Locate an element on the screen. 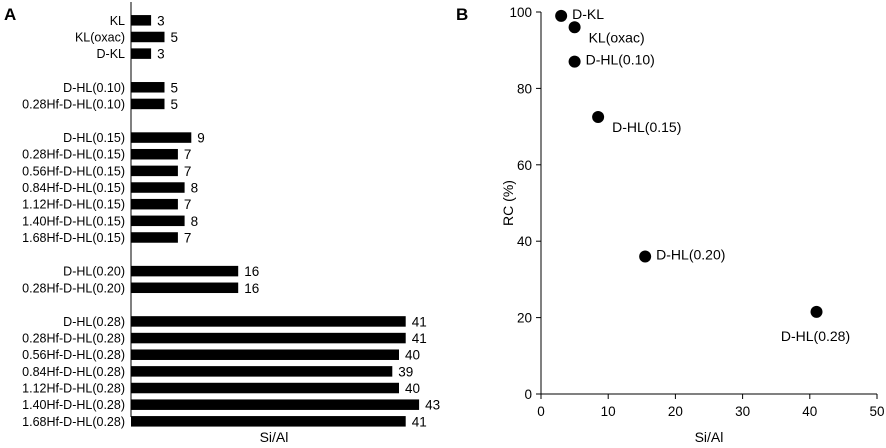 Image resolution: width=886 pixels, height=448 pixels. point-label: D-HL(0.20) is located at coordinates (690, 254).